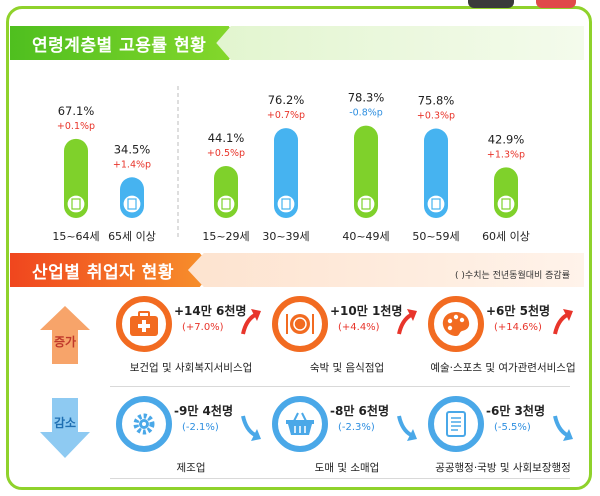 The height and width of the screenshot is (496, 600). Describe the element at coordinates (203, 411) in the screenshot. I see `industry-value: -9만 4천명` at that location.